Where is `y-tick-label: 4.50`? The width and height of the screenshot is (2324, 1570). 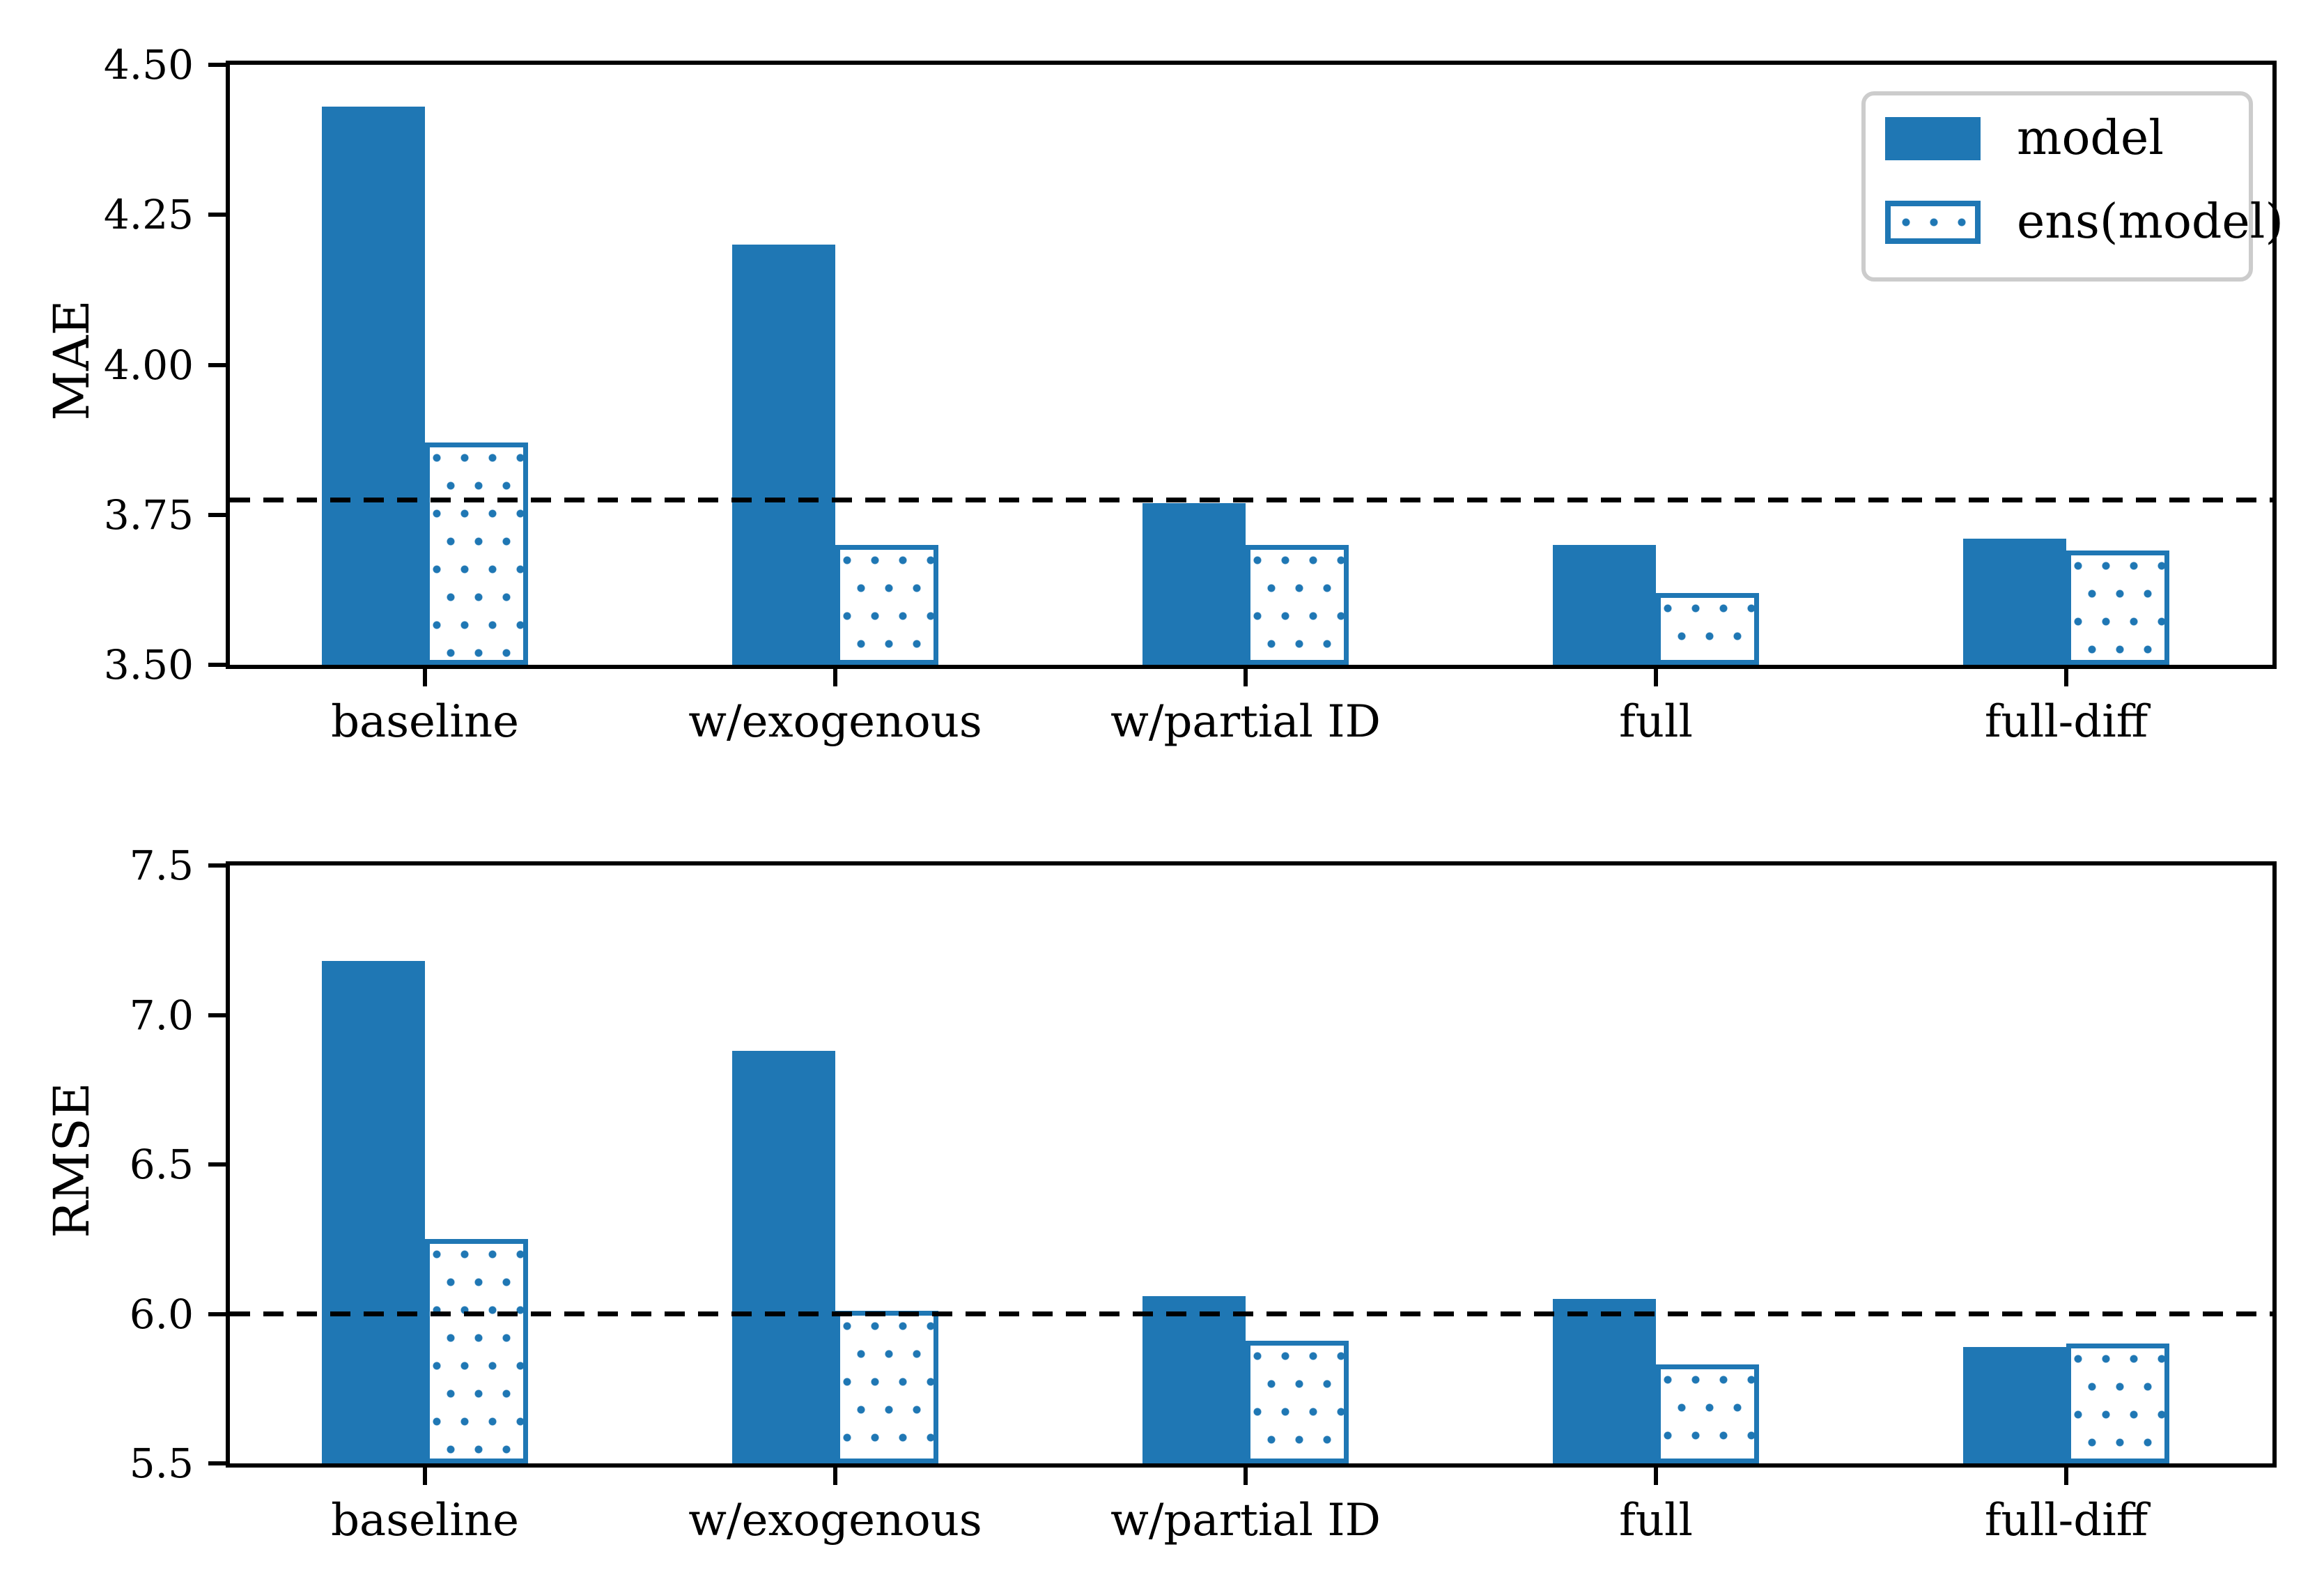
y-tick-label: 4.50 is located at coordinates (148, 64).